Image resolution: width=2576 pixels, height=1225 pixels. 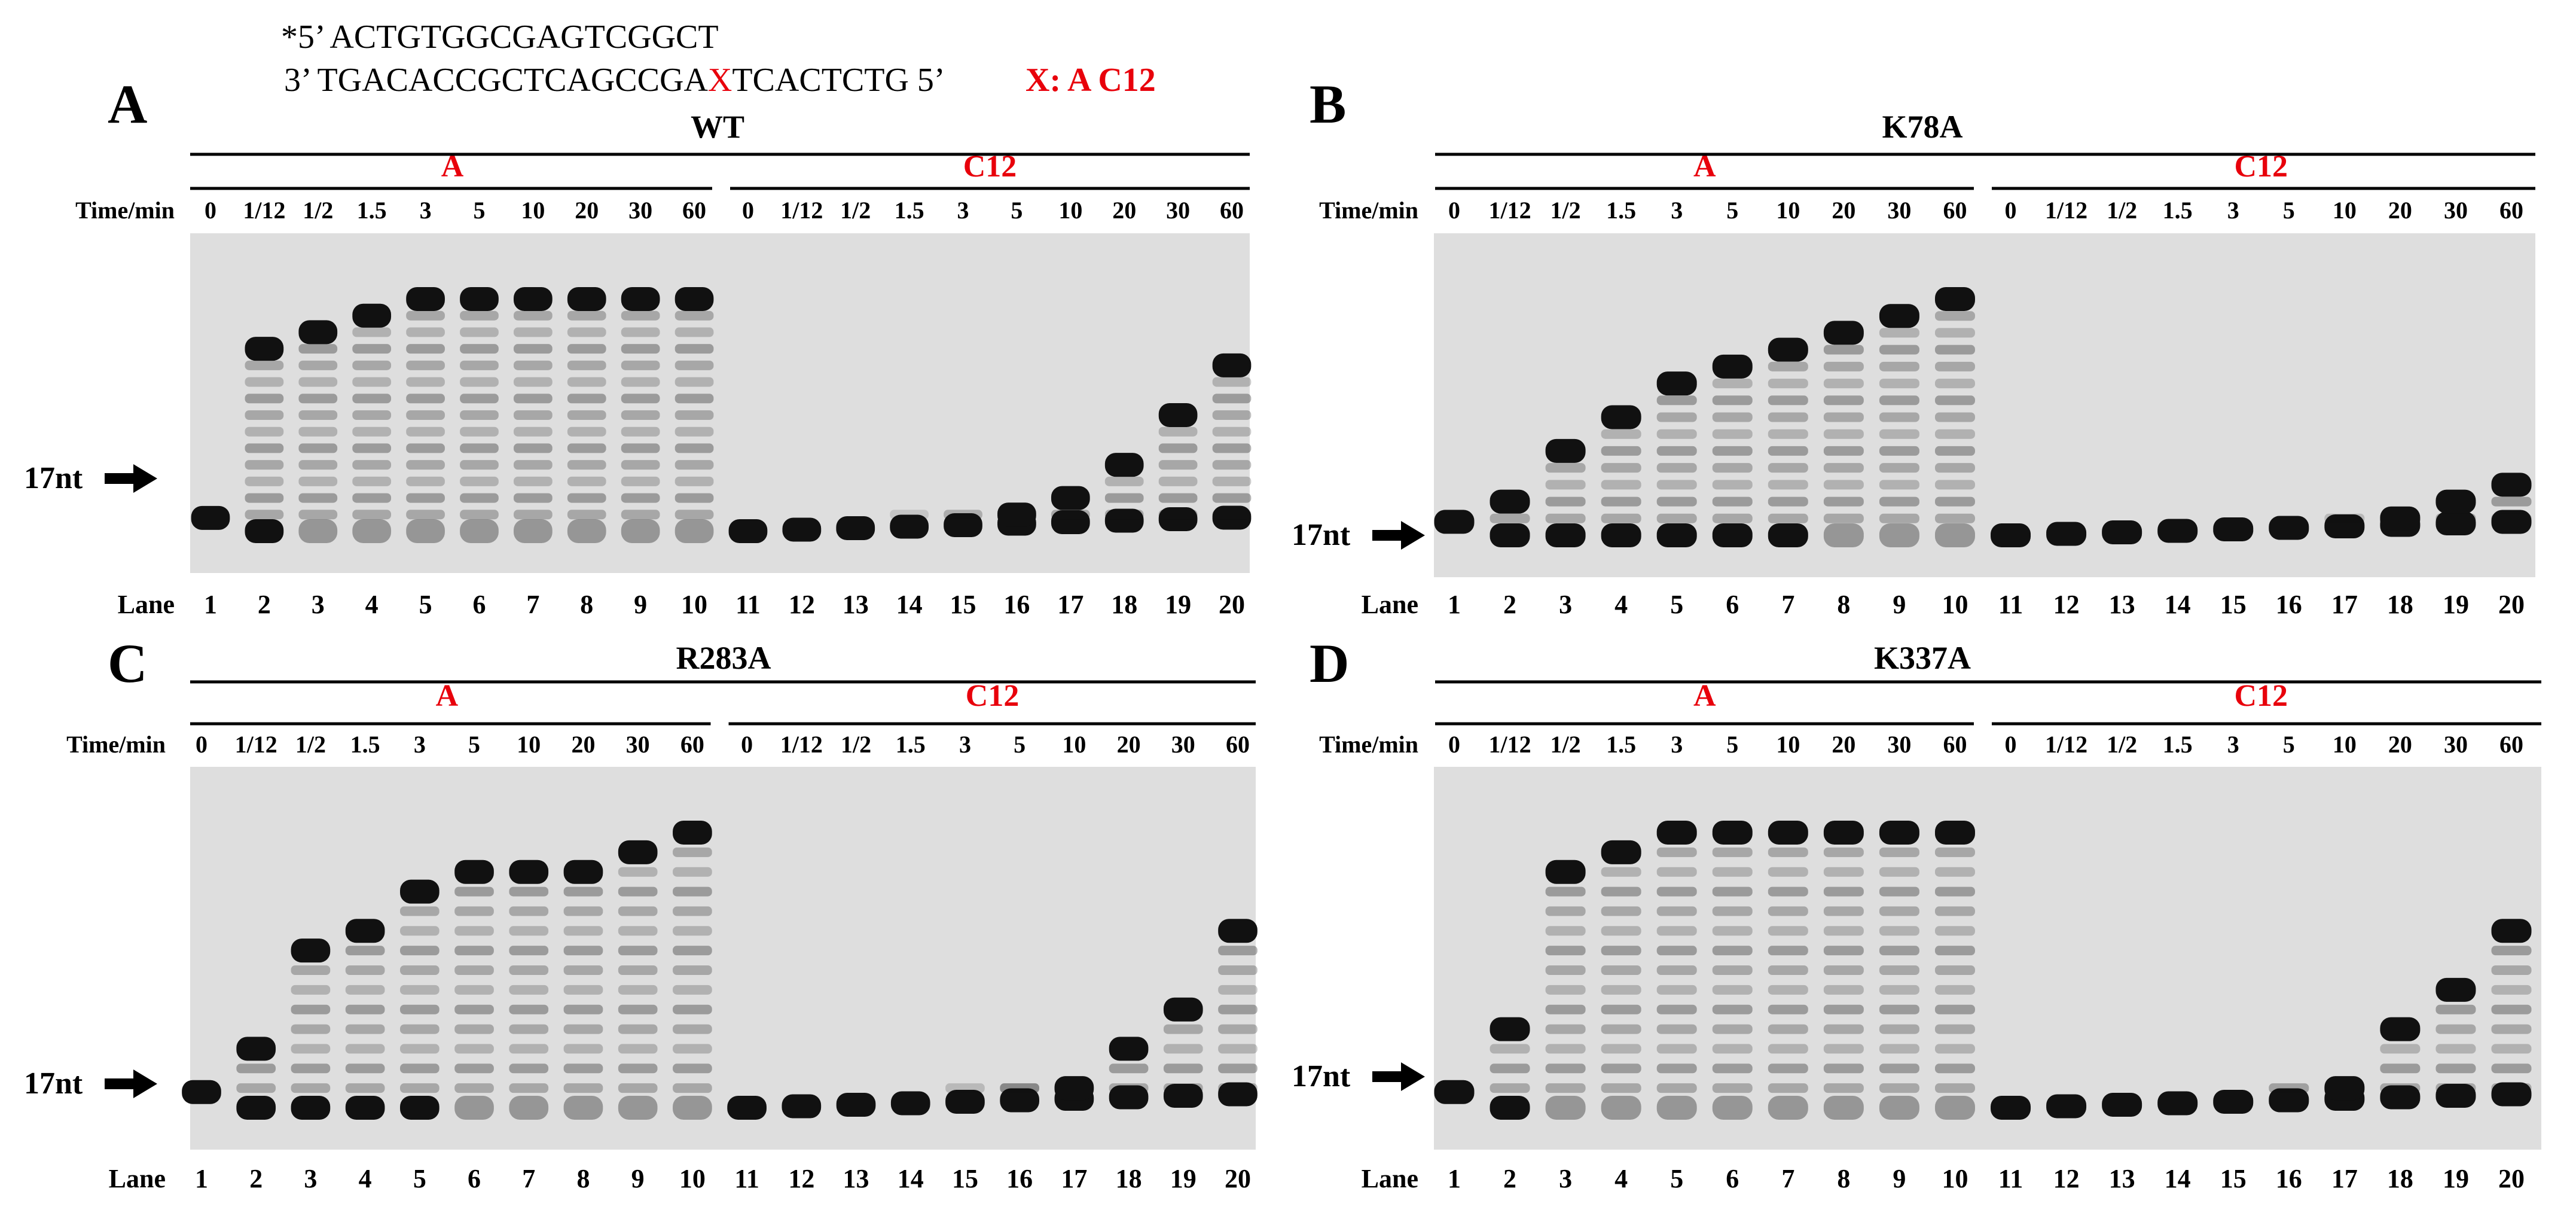 What do you see at coordinates (365, 1178) in the screenshot?
I see `lane-number: 4` at bounding box center [365, 1178].